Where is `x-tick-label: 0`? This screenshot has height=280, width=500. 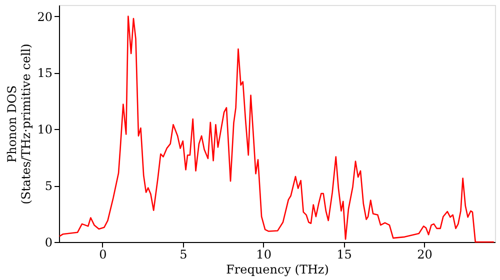 x-tick-label: 0 is located at coordinates (103, 255).